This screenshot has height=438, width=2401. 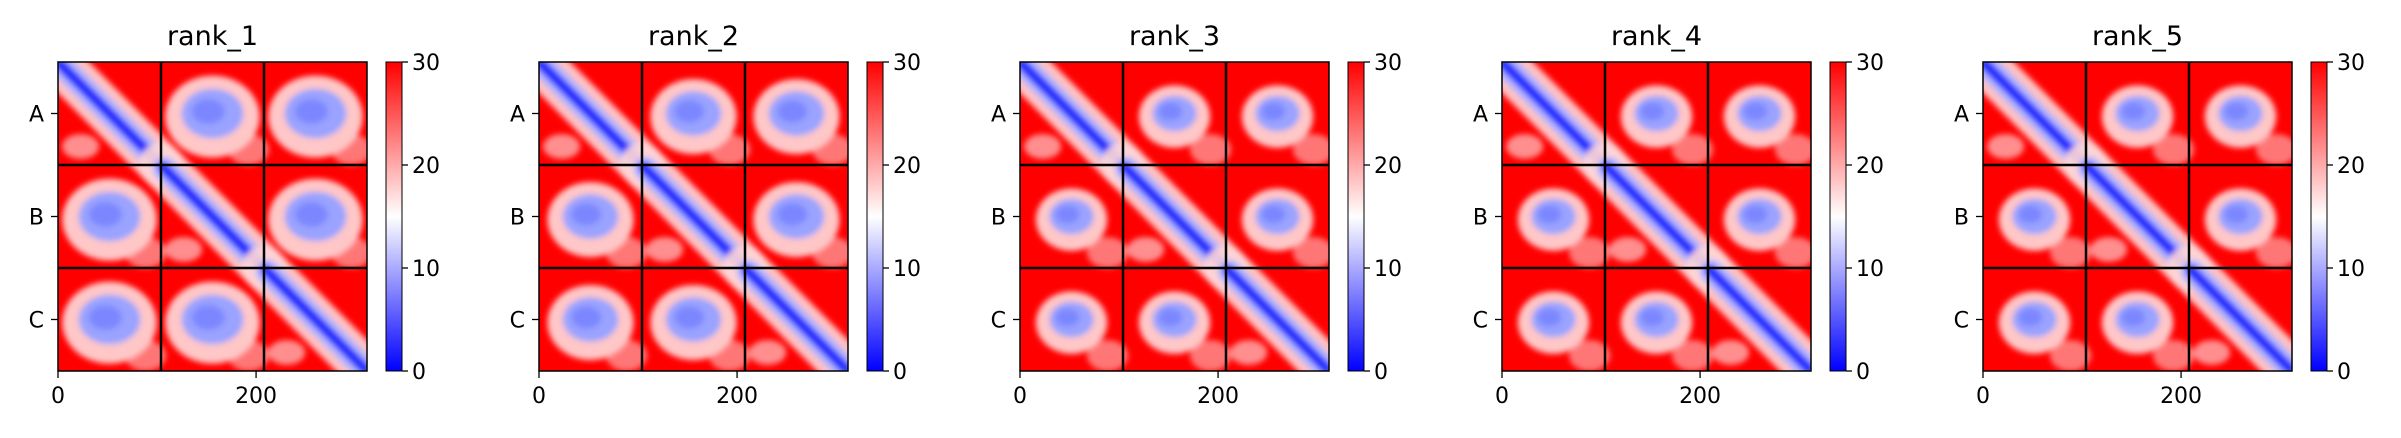 What do you see at coordinates (875, 216) in the screenshot?
I see `colorbar-gradient` at bounding box center [875, 216].